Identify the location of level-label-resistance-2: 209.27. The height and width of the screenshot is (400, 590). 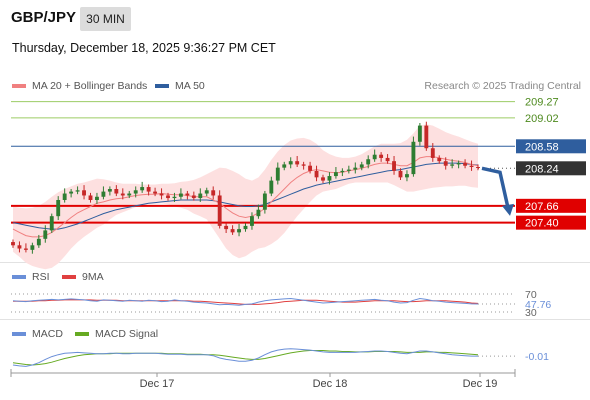
(542, 103).